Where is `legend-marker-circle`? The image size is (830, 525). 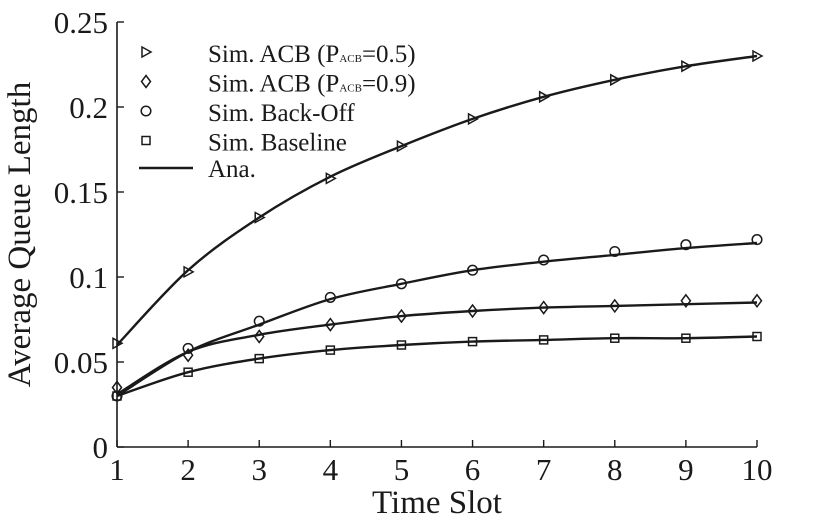
legend-marker-circle is located at coordinates (146, 111).